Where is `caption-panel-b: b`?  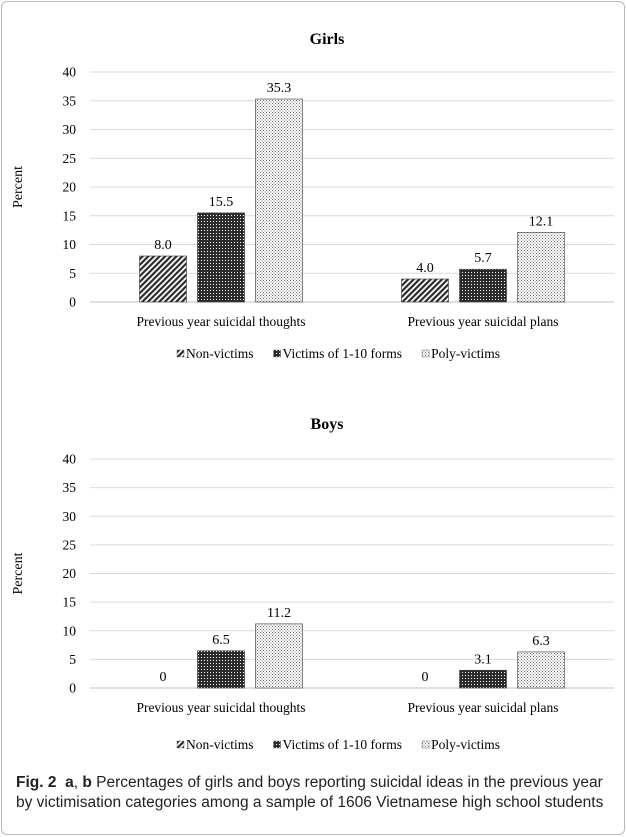
caption-panel-b: b is located at coordinates (87, 782).